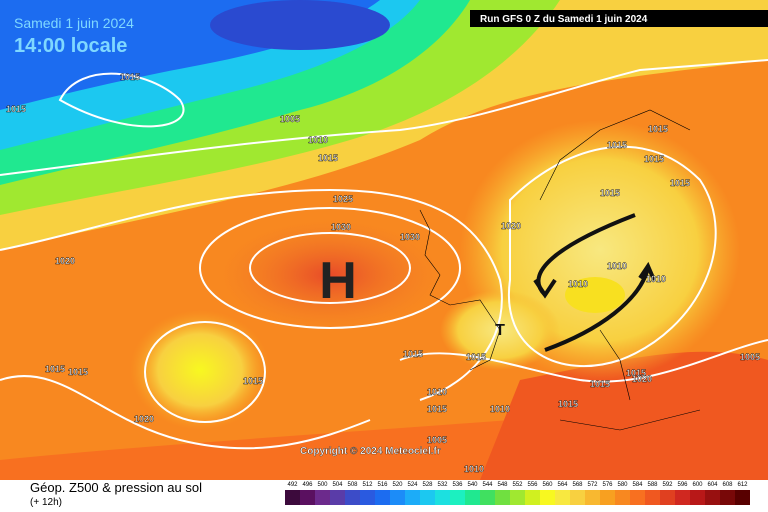  What do you see at coordinates (622, 485) in the screenshot?
I see `colorbar-label: 580` at bounding box center [622, 485].